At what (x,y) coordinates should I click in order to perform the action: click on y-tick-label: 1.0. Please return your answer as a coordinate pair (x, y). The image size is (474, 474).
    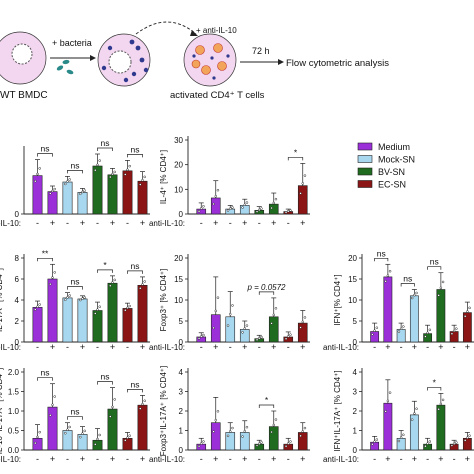
    Looking at the image, I should click on (14, 411).